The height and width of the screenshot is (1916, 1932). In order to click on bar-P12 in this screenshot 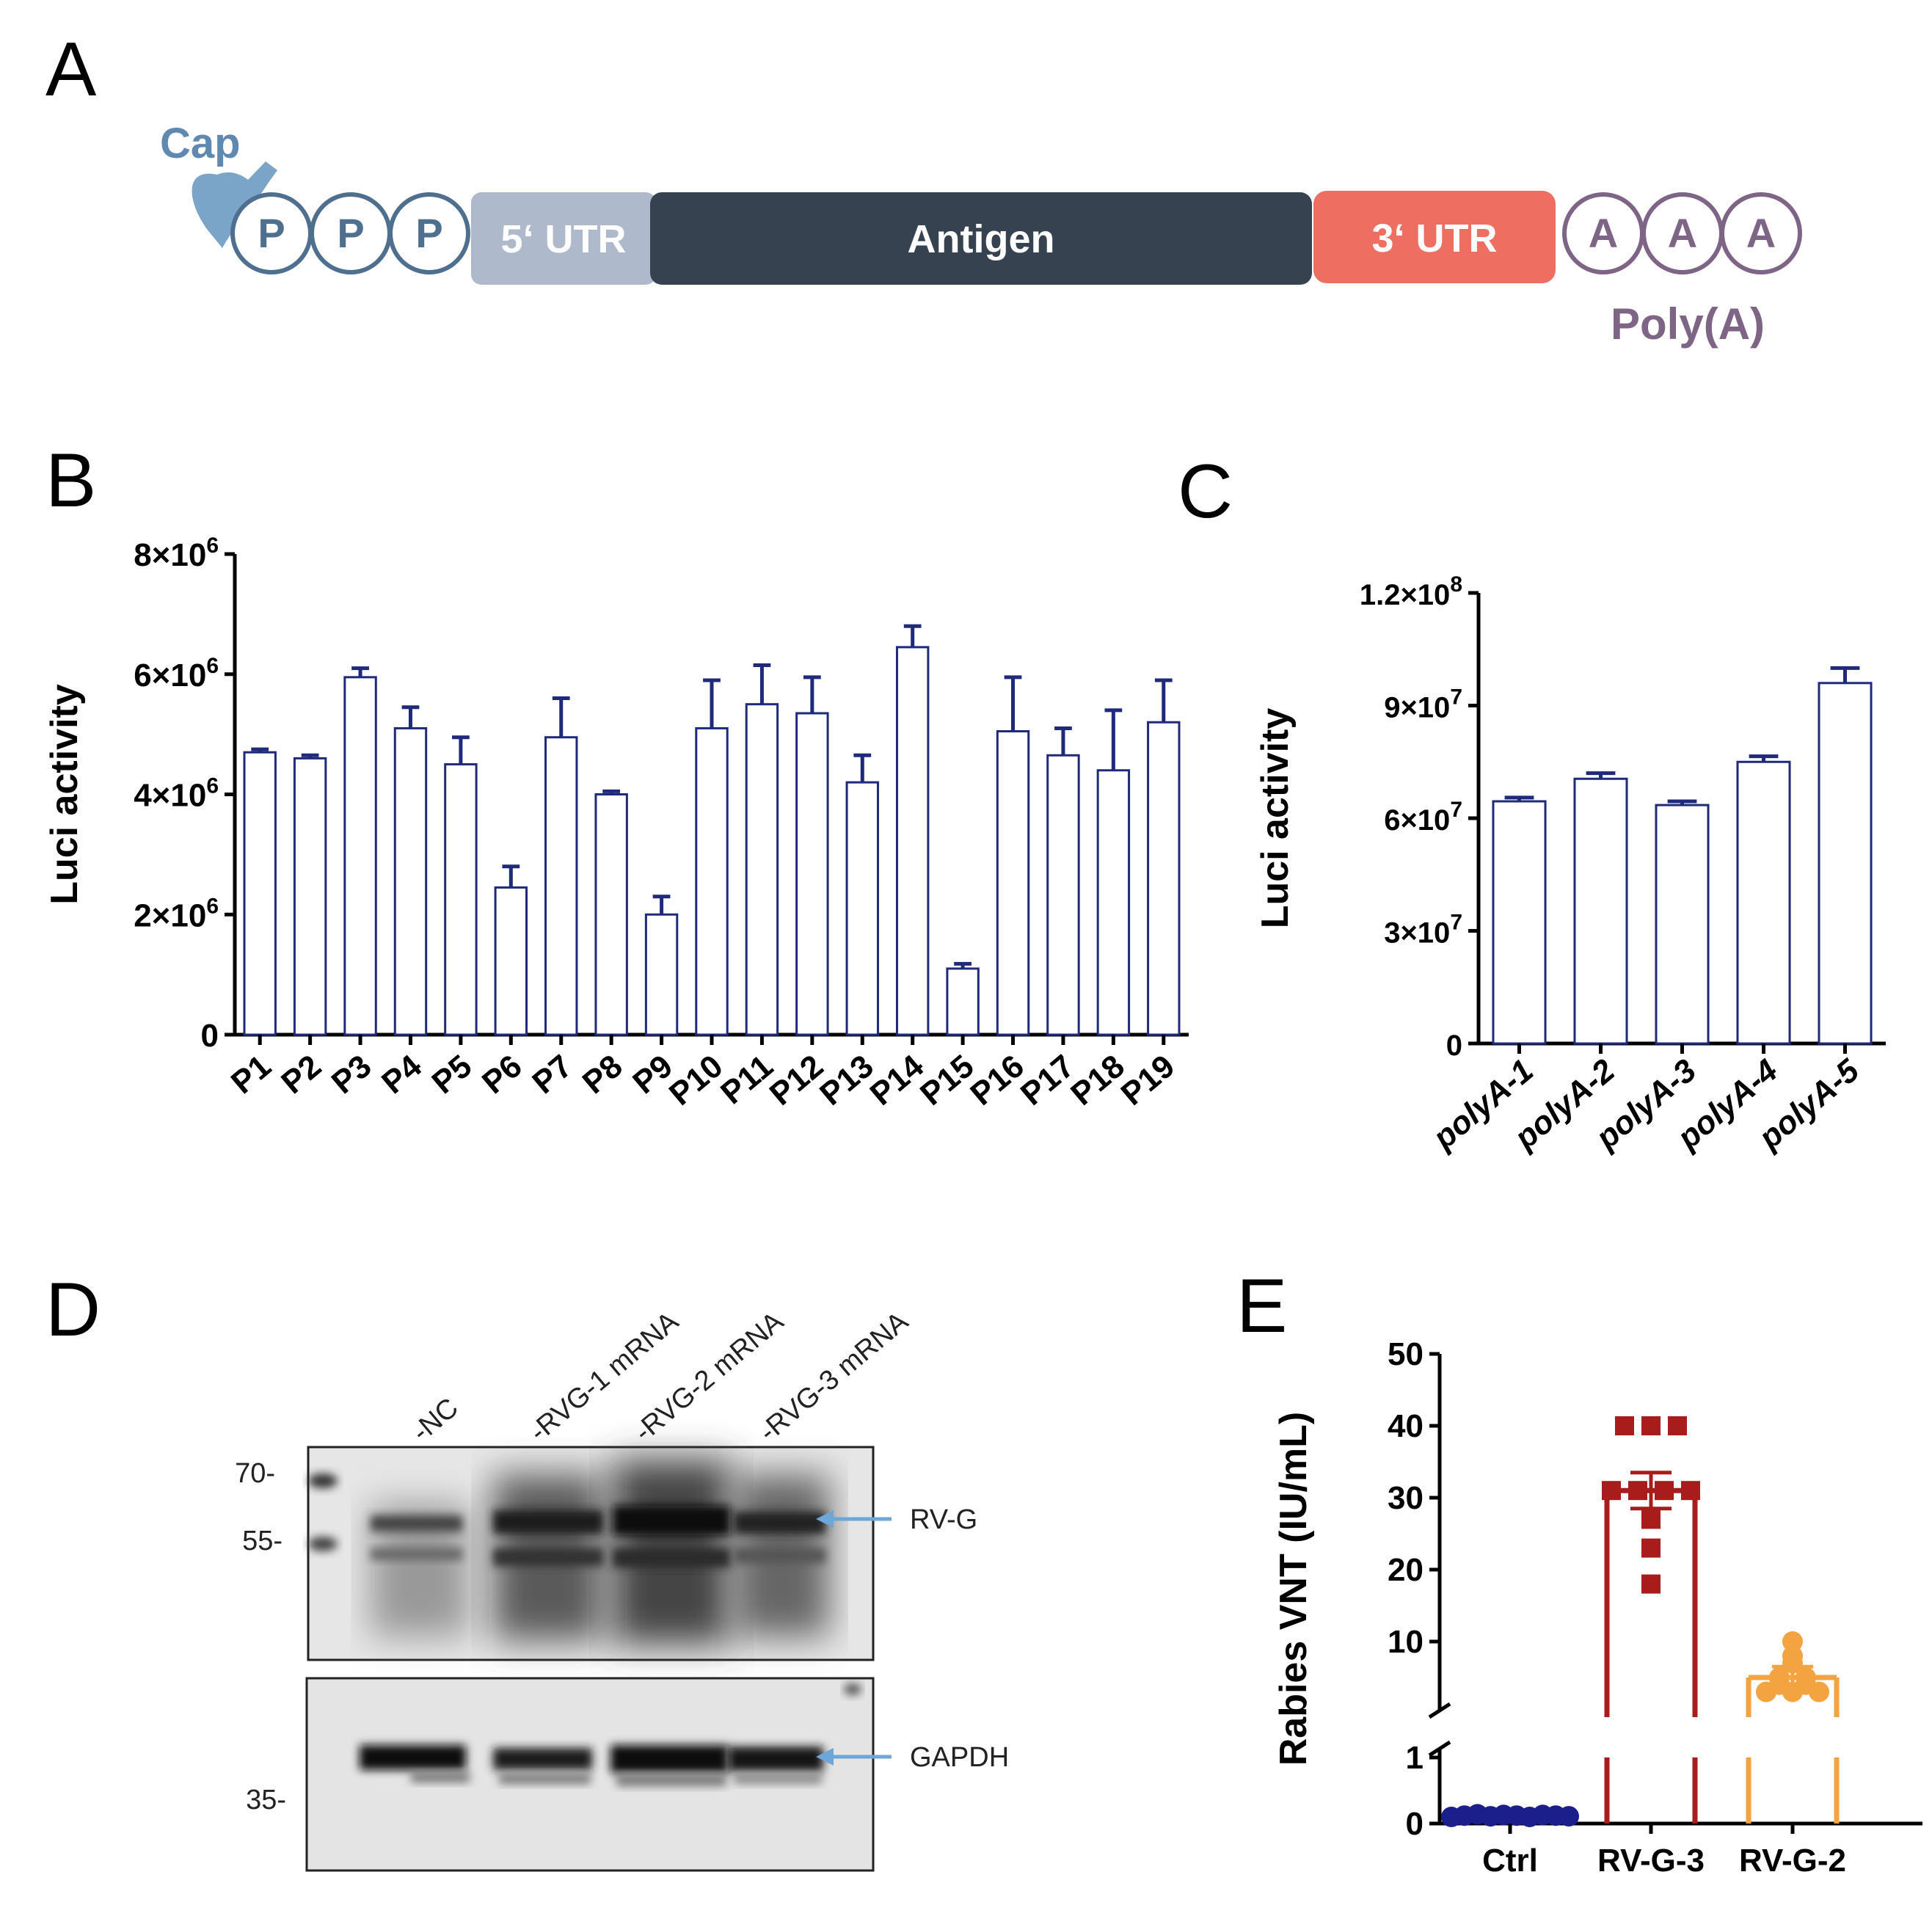, I will do `click(812, 874)`.